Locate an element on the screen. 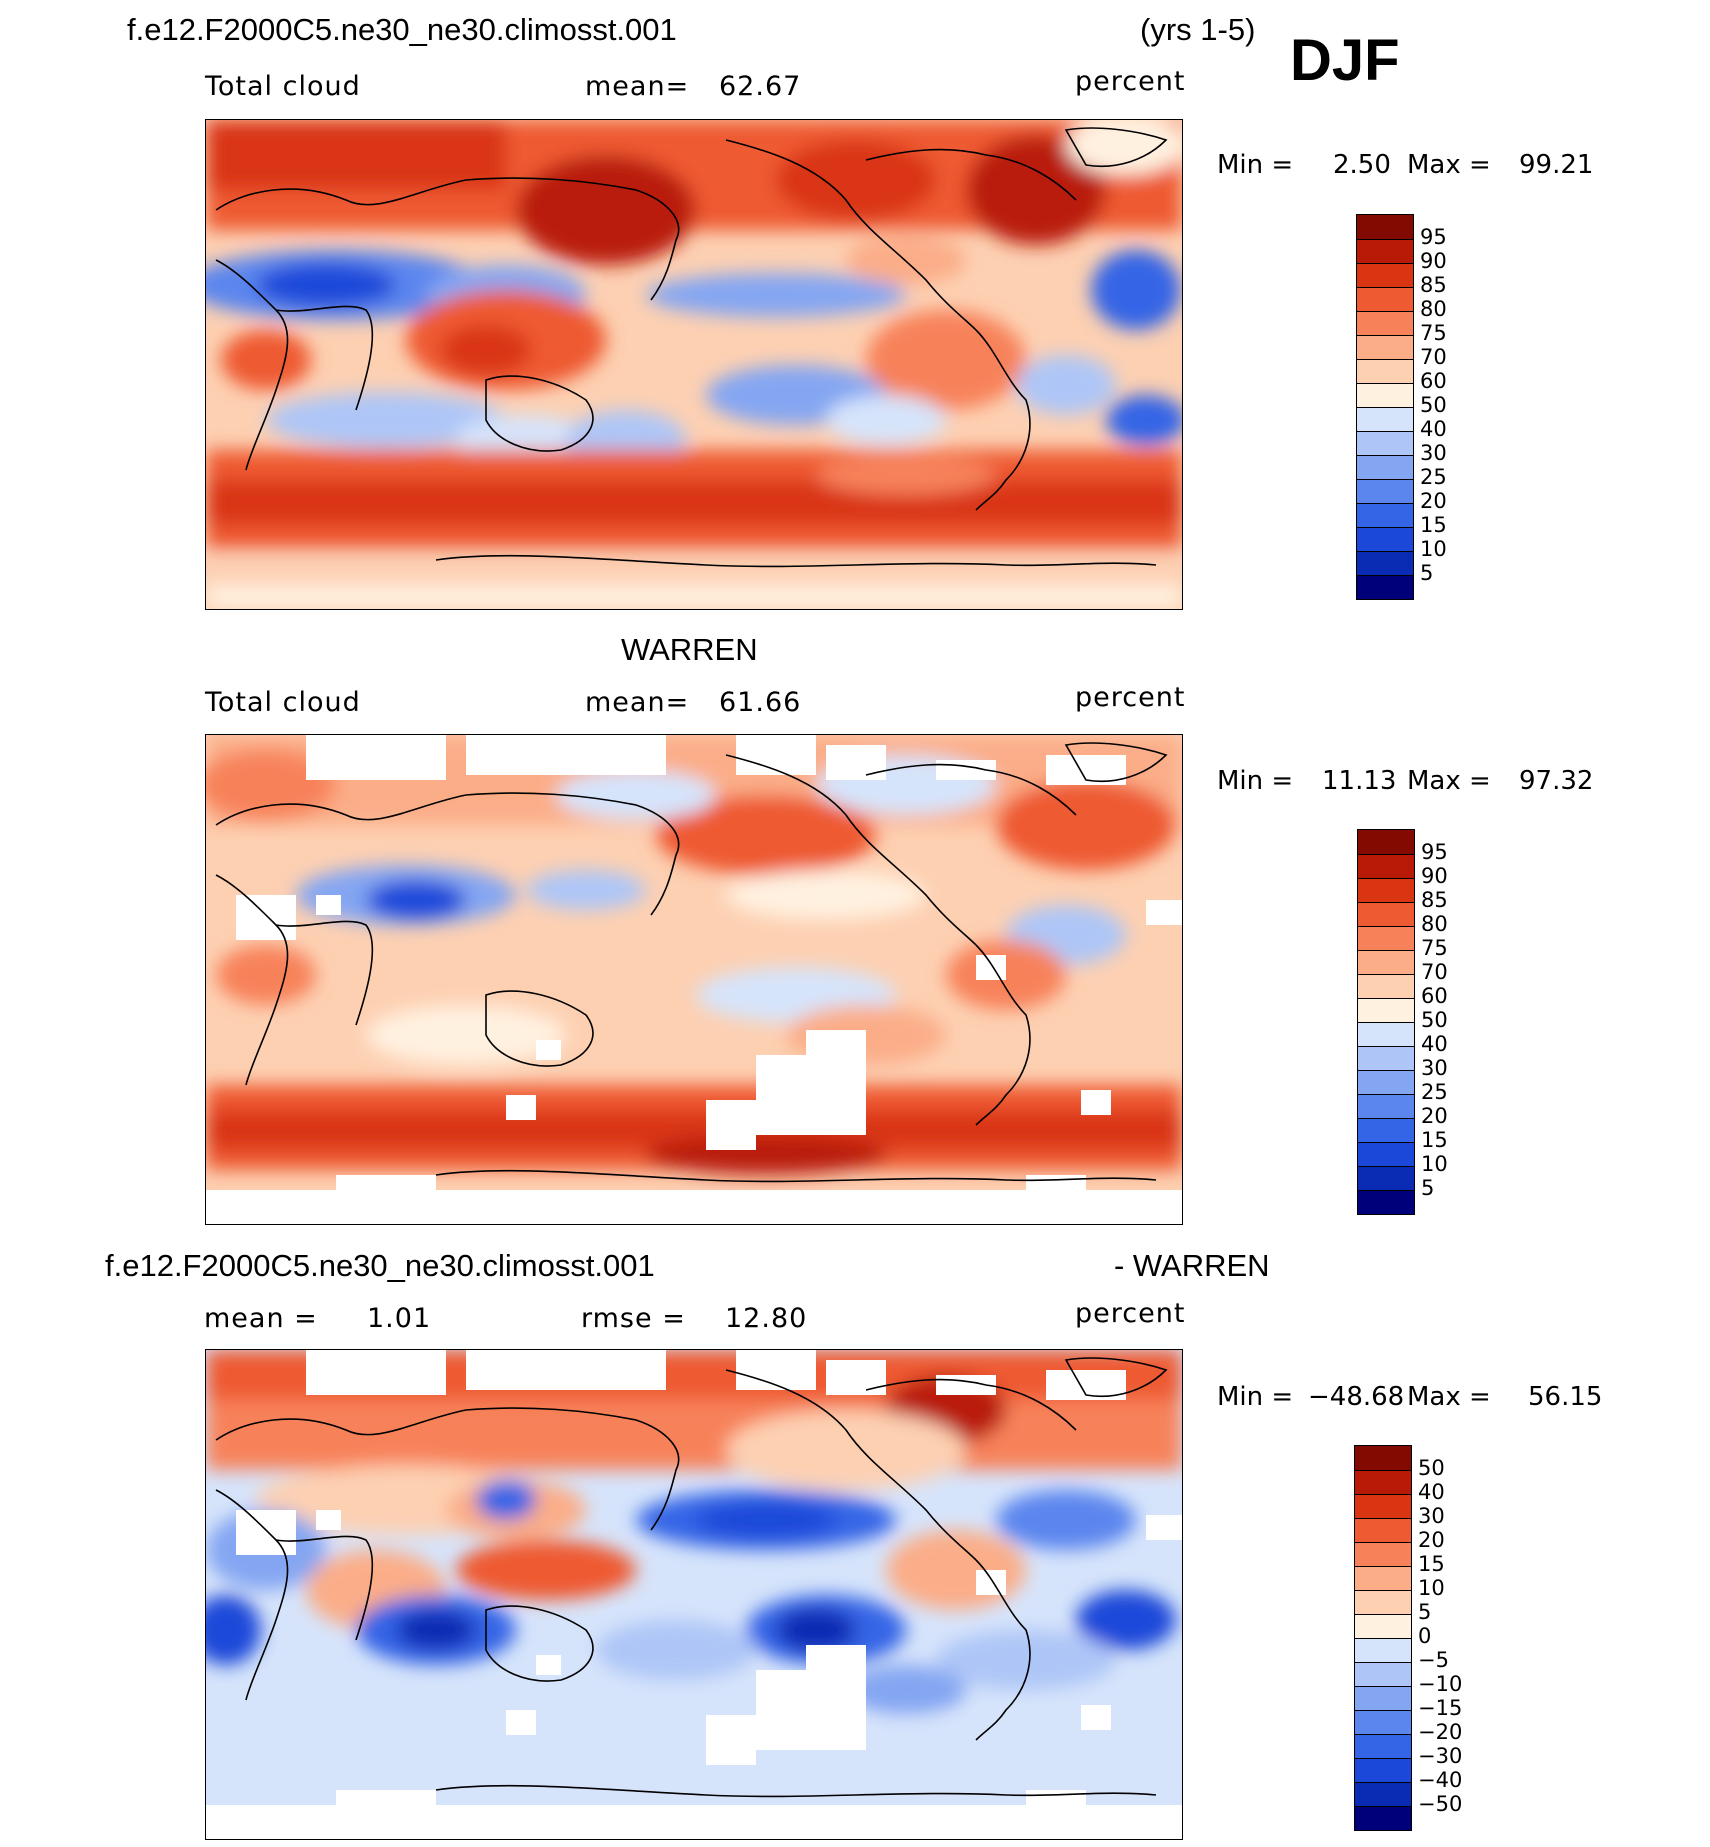 Image resolution: width=1710 pixels, height=1847 pixels. panel1-colorbar is located at coordinates (1385, 407).